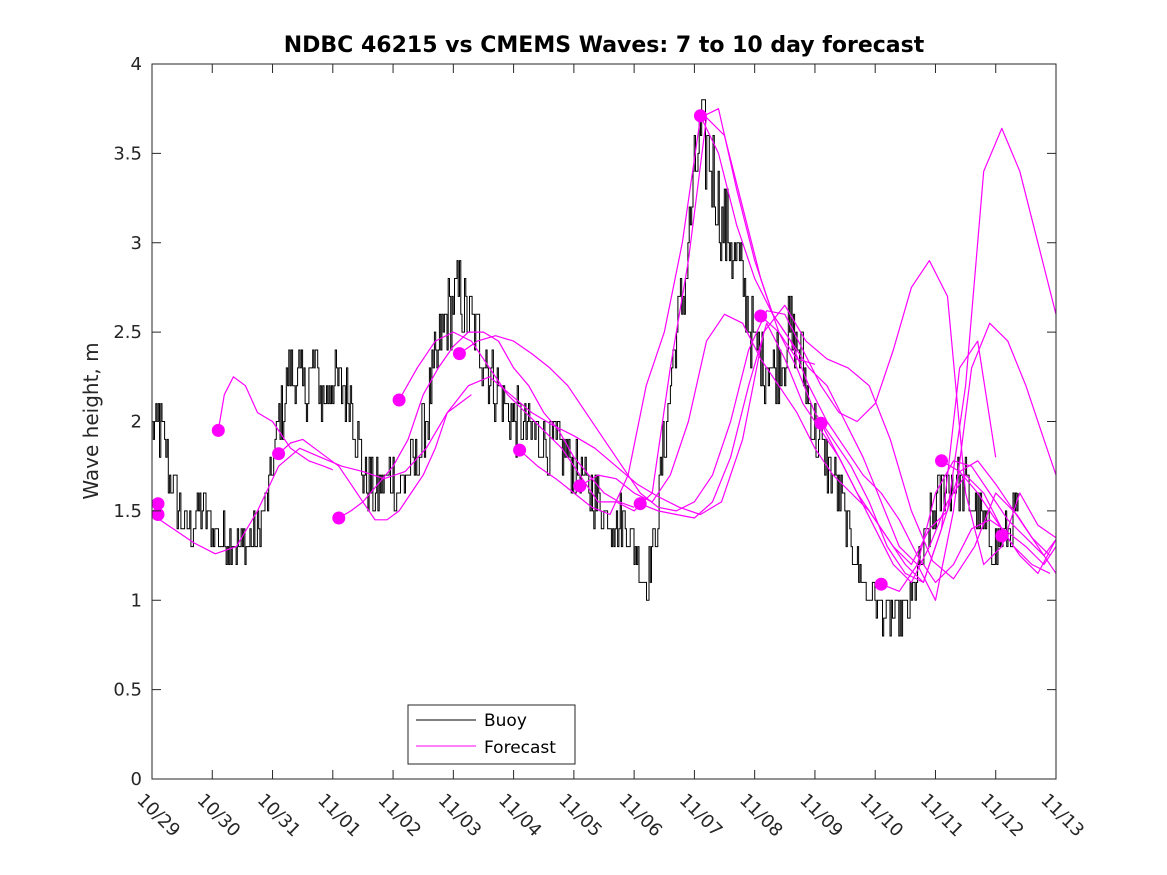 The width and height of the screenshot is (1167, 875). What do you see at coordinates (136, 600) in the screenshot?
I see `y-tick-label: 1` at bounding box center [136, 600].